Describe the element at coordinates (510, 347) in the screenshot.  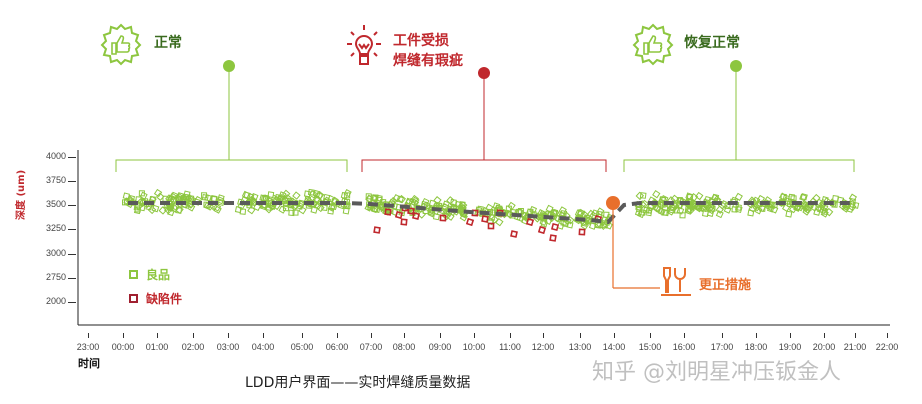
I see `x-tick: 11:00` at that location.